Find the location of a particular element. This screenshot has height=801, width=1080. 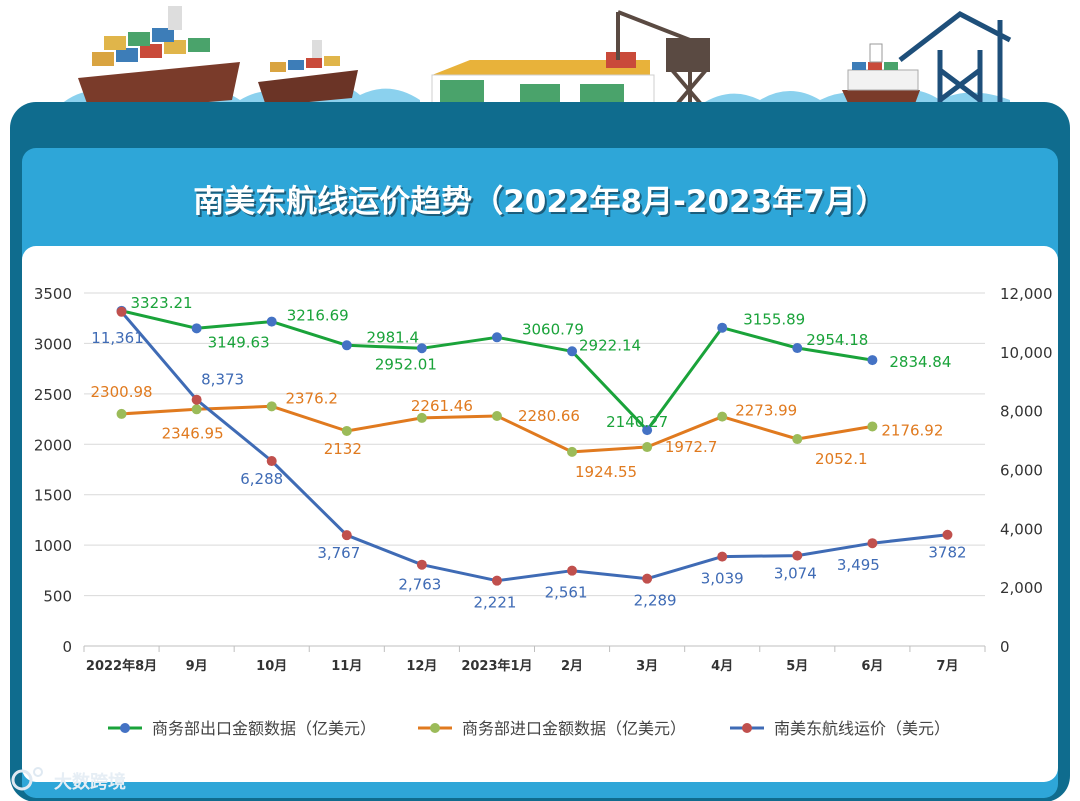

data-label: 2176.92 is located at coordinates (912, 430).